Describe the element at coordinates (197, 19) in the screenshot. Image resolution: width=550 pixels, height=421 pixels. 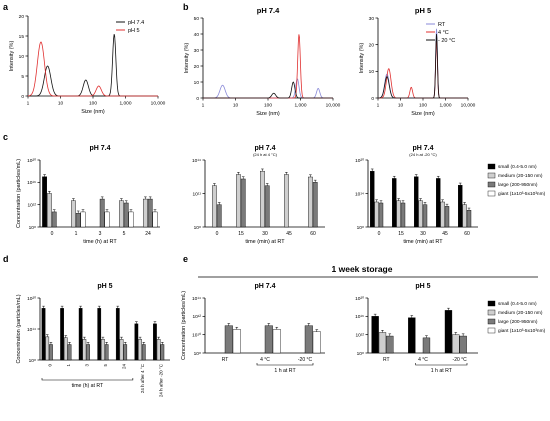
I see `y-tick-label: 50` at that location.